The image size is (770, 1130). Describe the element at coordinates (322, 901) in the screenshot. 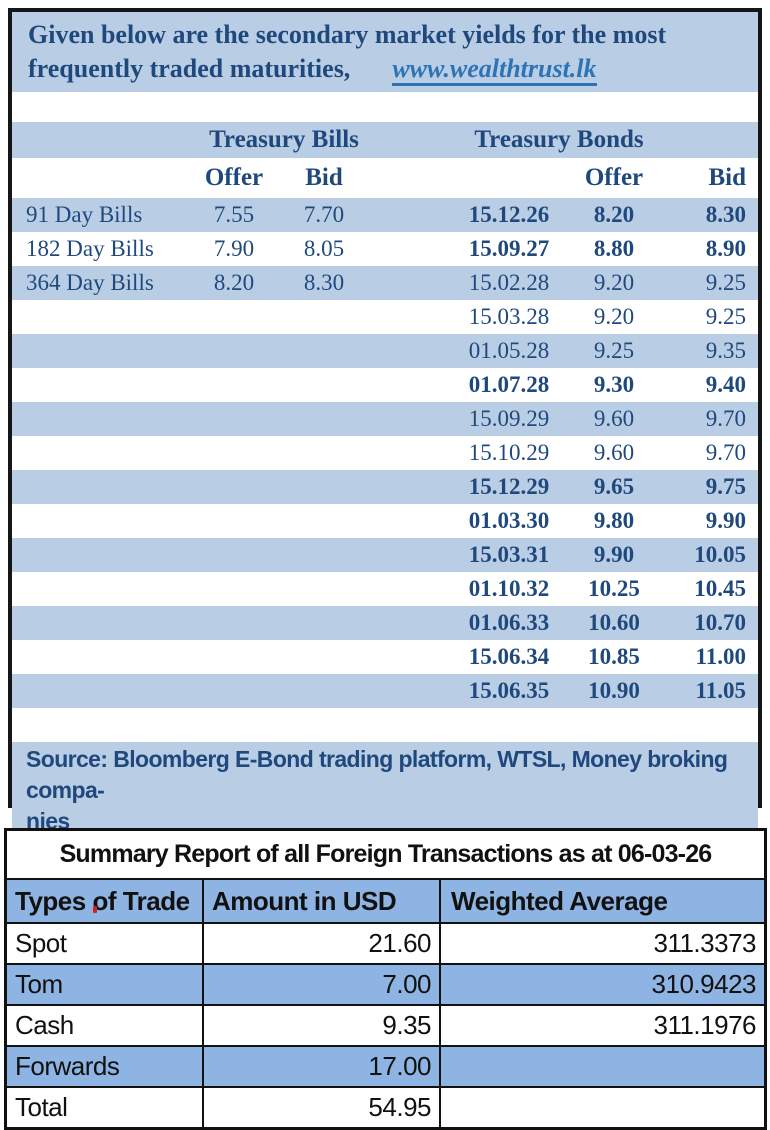

I see `header-amount-usd: Amount in USD` at that location.